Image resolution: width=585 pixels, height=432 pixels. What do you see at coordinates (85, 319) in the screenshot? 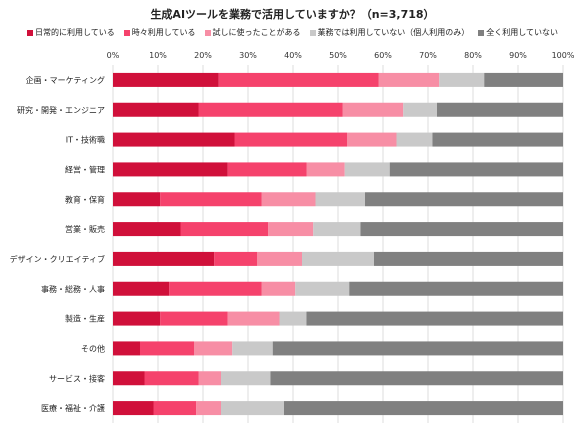
I see `category-label: 製造・生産` at bounding box center [85, 319].